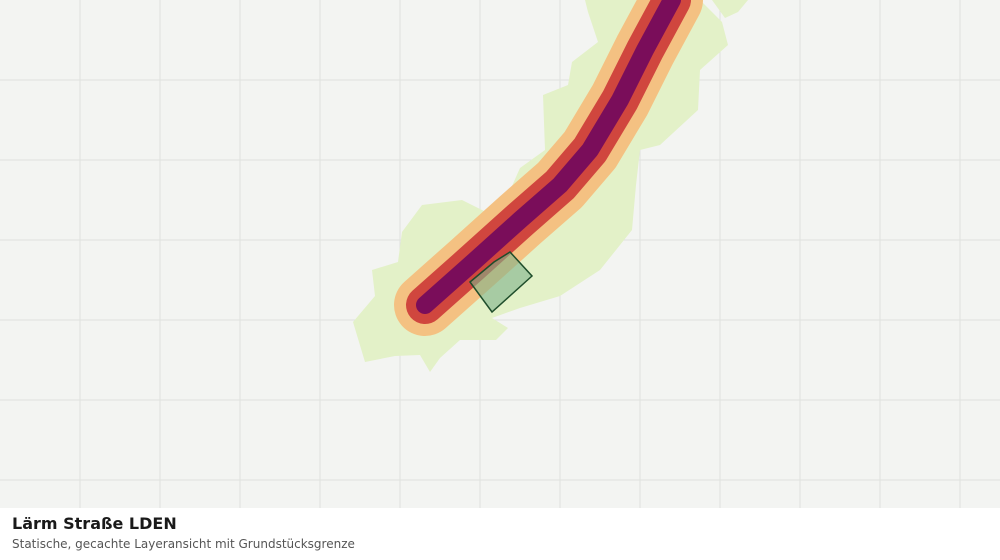 The width and height of the screenshot is (1000, 560). What do you see at coordinates (730, 9) in the screenshot?
I see `noise-zone-low` at bounding box center [730, 9].